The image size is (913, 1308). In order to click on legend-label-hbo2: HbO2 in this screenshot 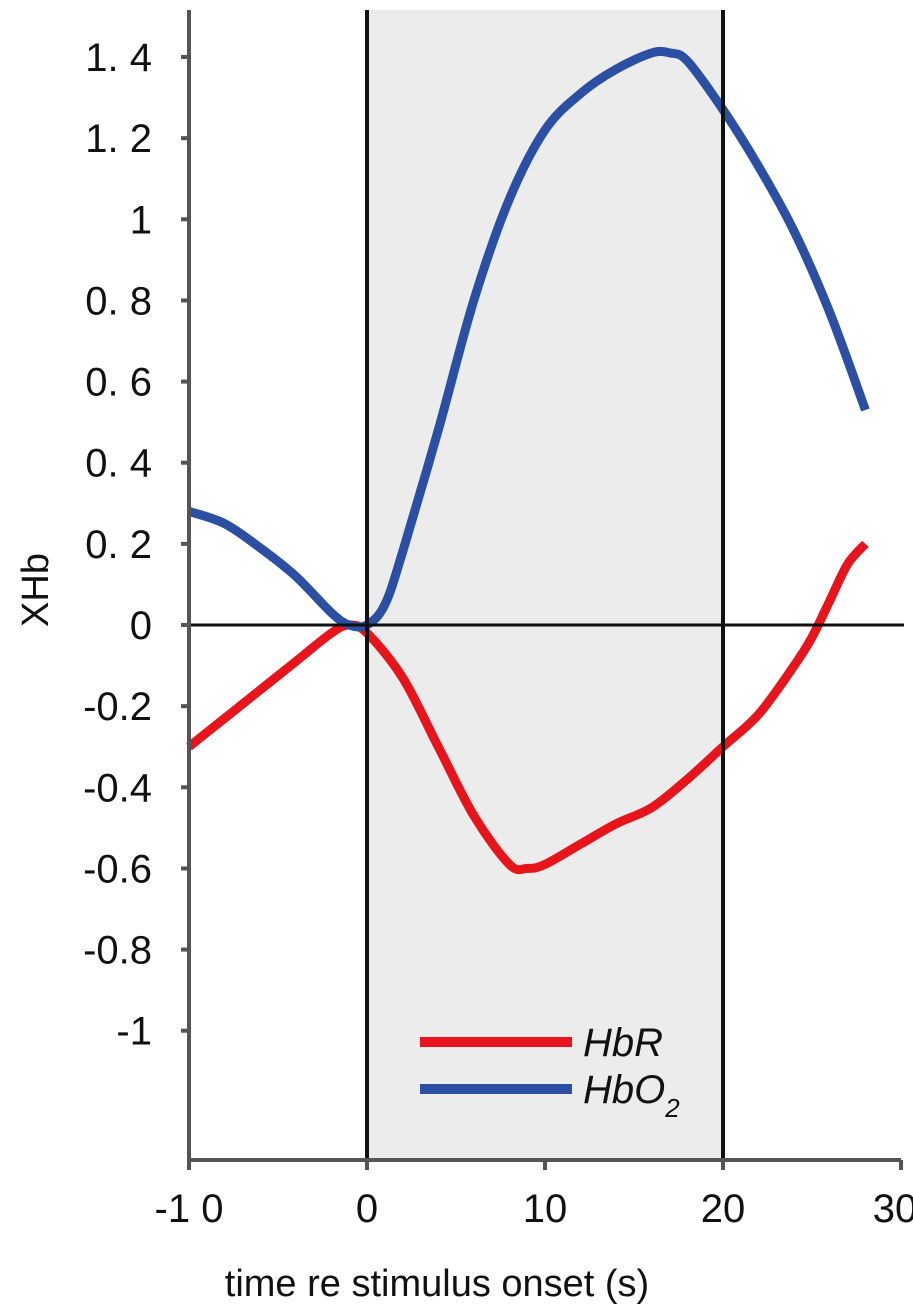, I will do `click(631, 1095)`.